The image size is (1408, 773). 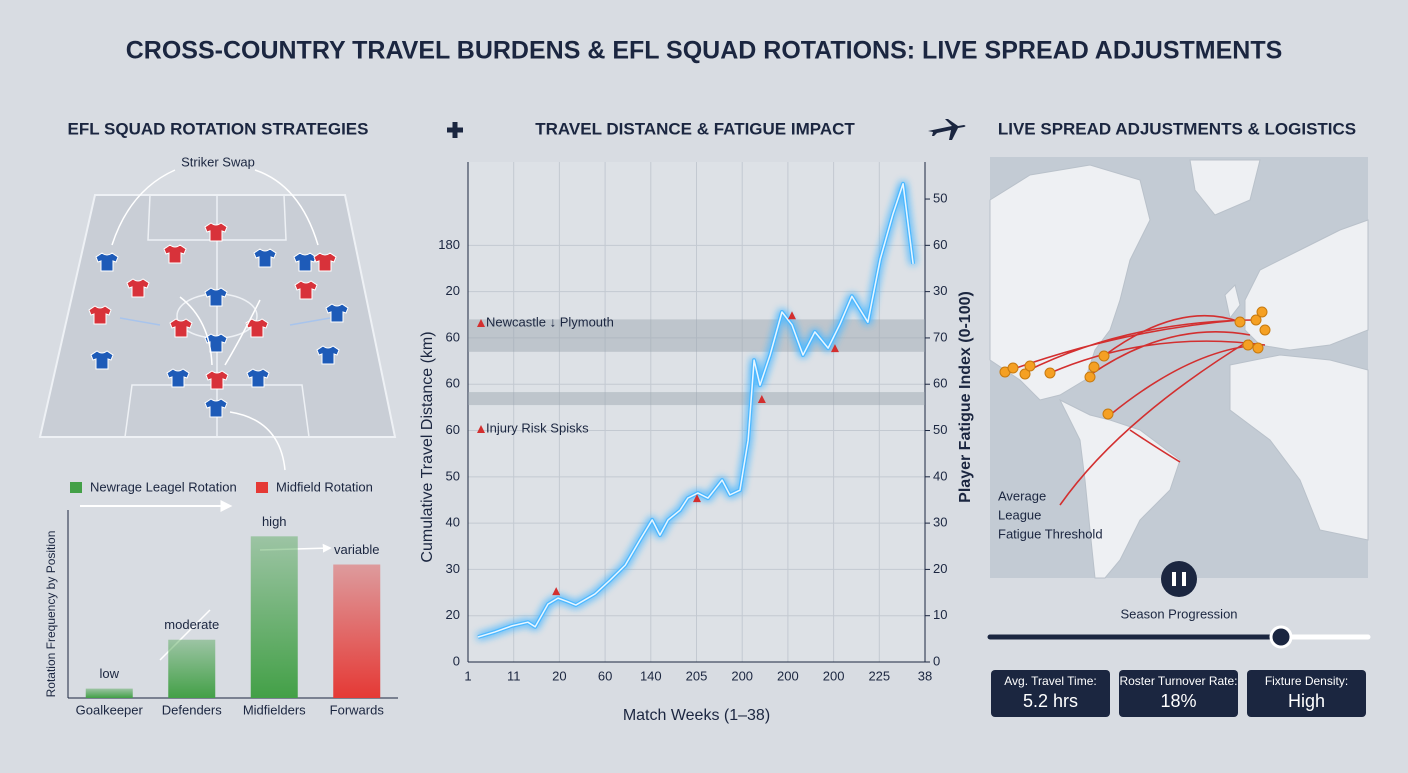 I want to click on map-annotation-line: League, so click(x=1019, y=514).